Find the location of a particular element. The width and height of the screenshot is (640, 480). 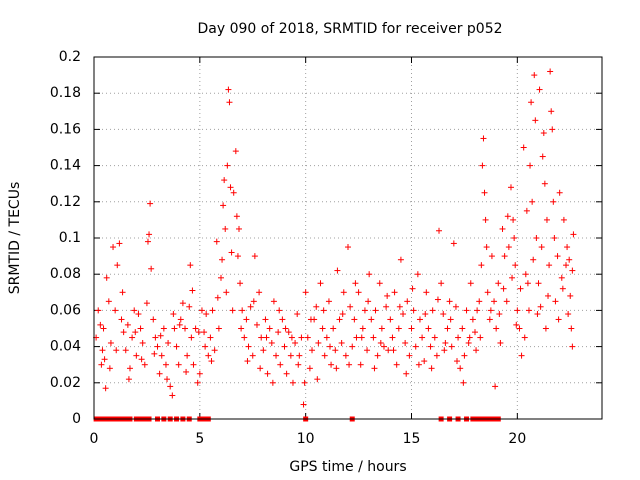

y-tick-label: 0.2 is located at coordinates (70, 57).